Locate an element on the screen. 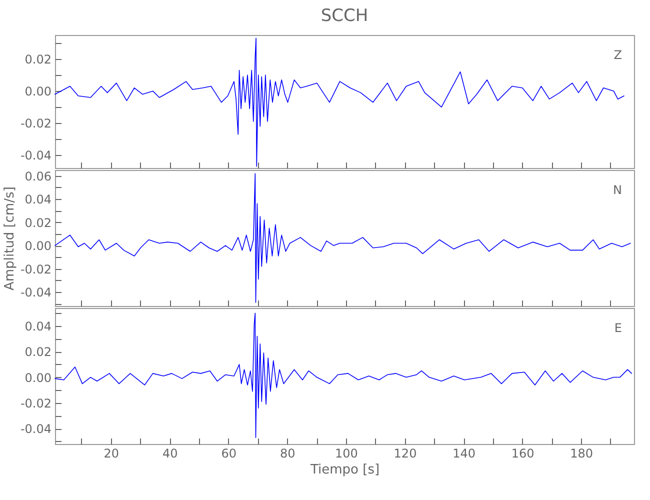  x-tick-label: 120 is located at coordinates (405, 453).